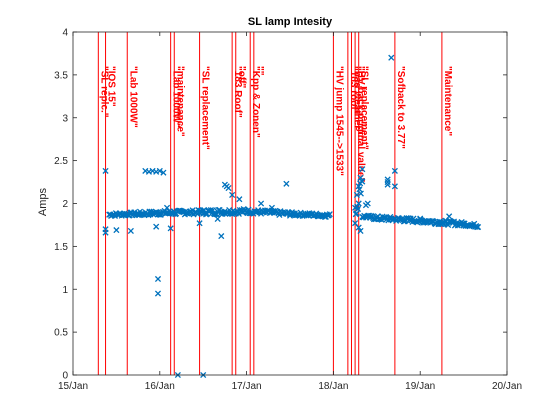 This screenshot has width=560, height=420. Describe the element at coordinates (400, 107) in the screenshot. I see `annotation-label: "Sofback to 3.77"` at that location.